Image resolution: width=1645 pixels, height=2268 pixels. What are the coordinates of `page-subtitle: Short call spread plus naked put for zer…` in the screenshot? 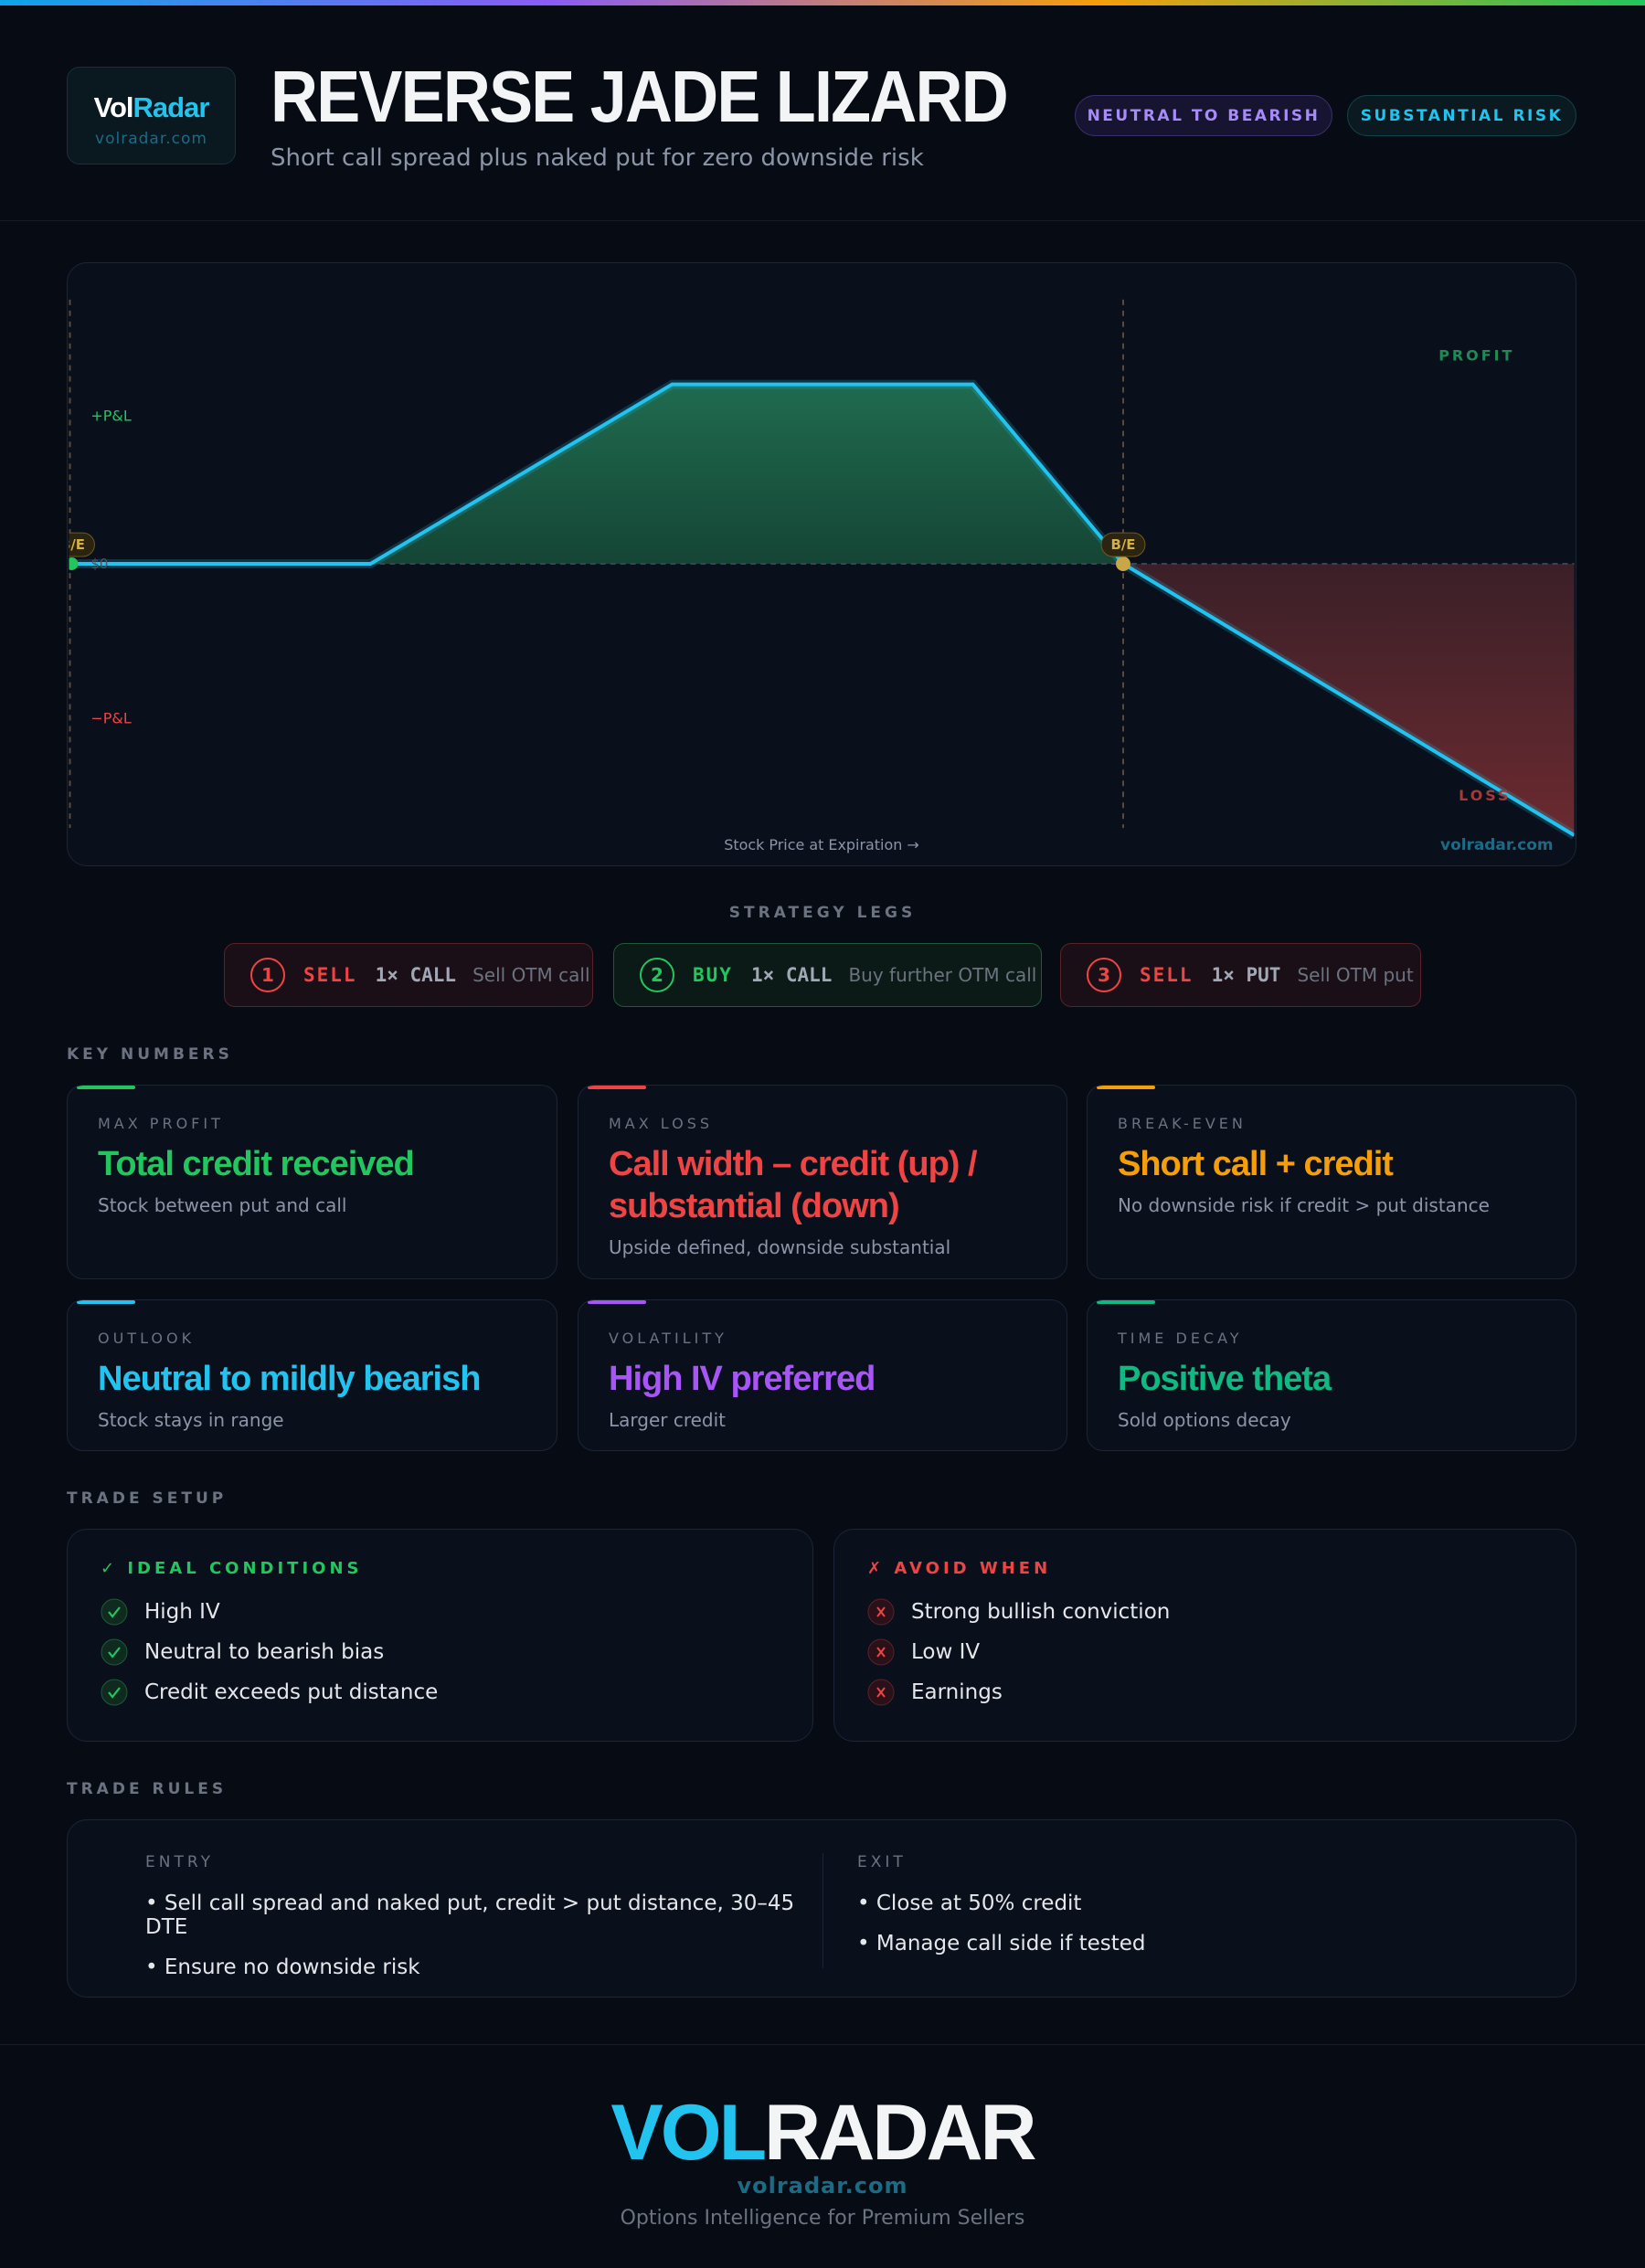 It's located at (597, 158).